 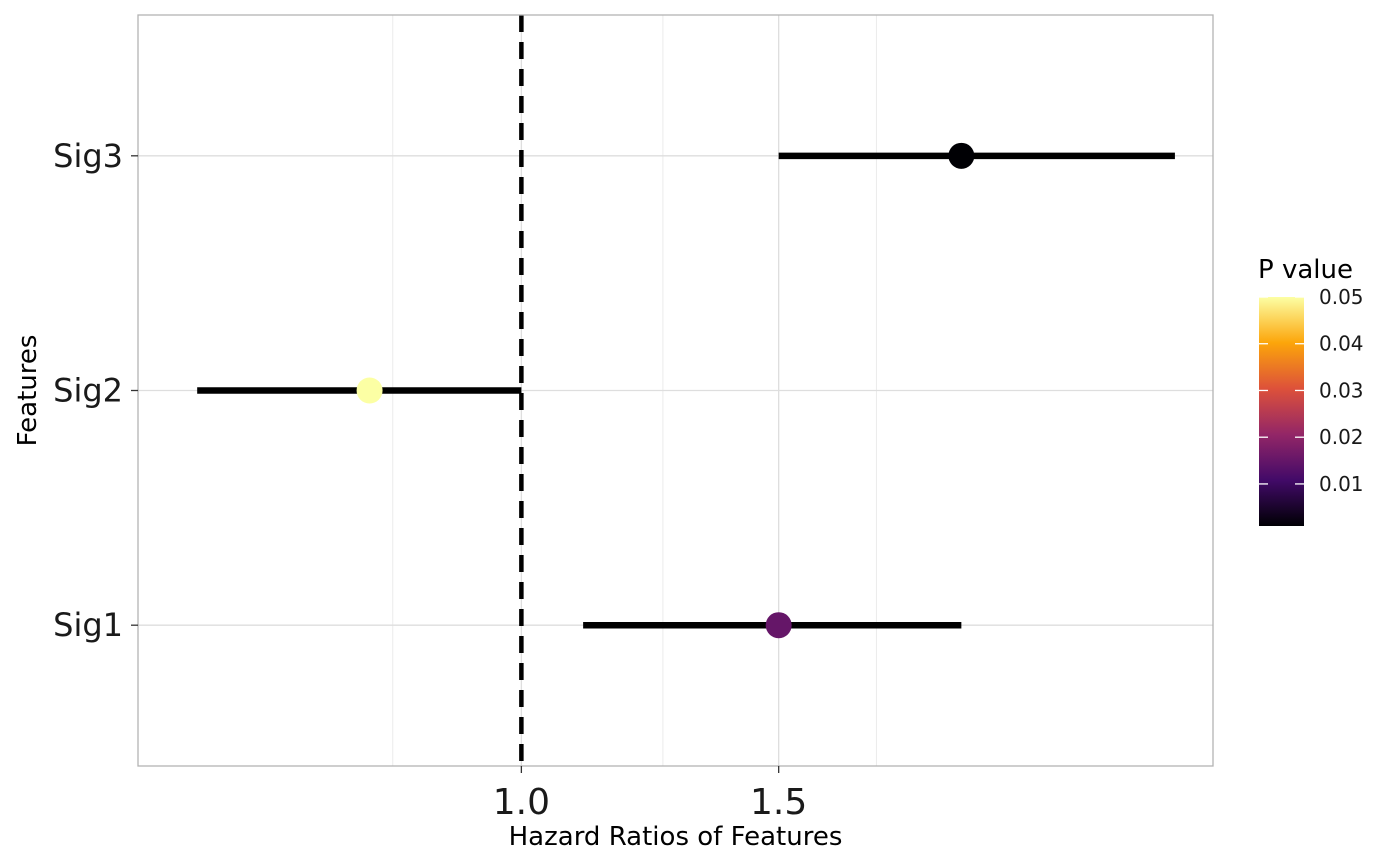 I want to click on legend-ticks: 0.01 0.02 0.03 0.04 0.05, so click(x=1311, y=390).